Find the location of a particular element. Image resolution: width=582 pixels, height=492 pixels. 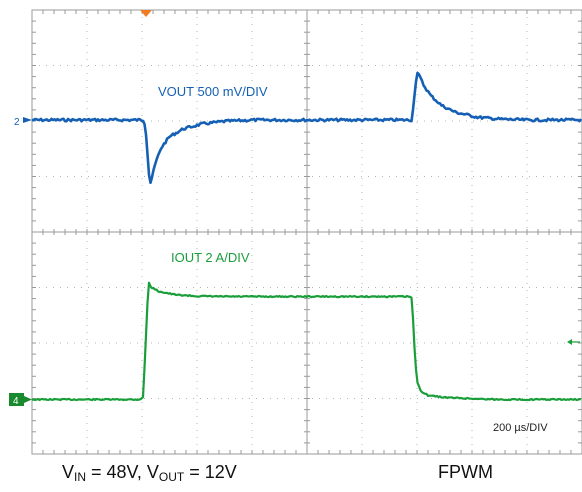

channel-4-marker-arrow is located at coordinates (28, 399).